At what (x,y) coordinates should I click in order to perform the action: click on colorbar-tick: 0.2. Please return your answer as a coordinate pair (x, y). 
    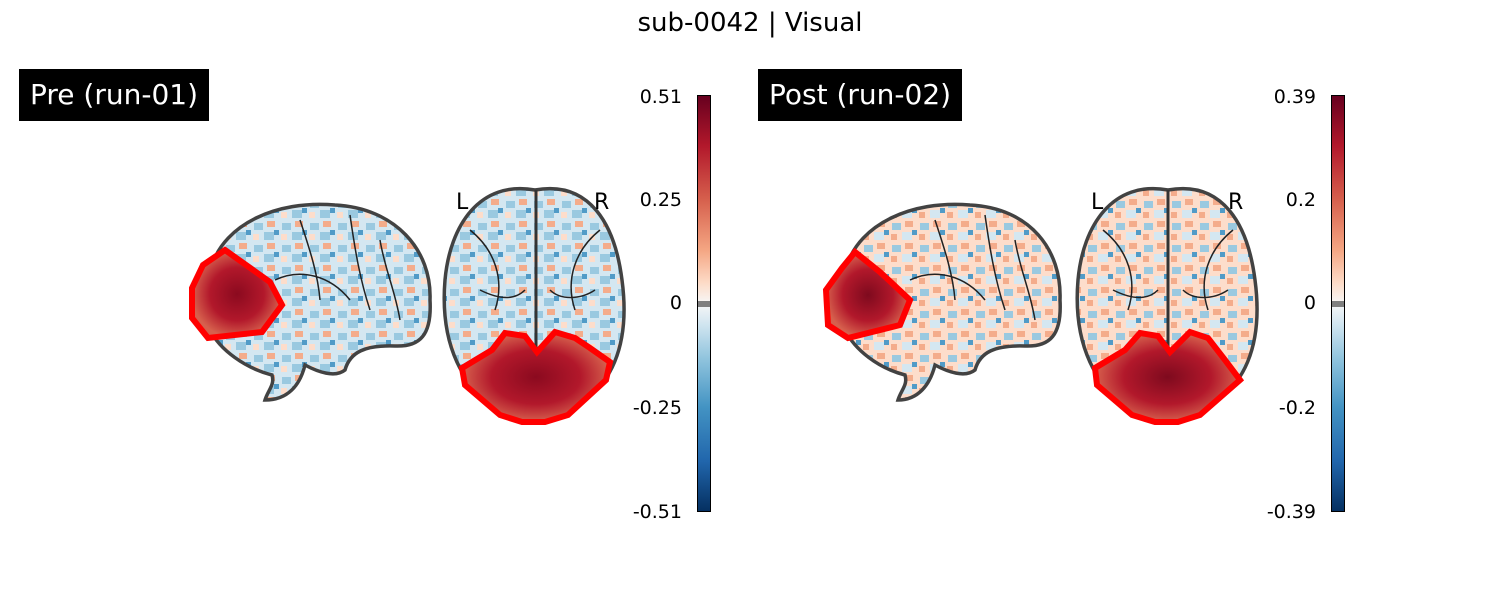
    Looking at the image, I should click on (1300, 200).